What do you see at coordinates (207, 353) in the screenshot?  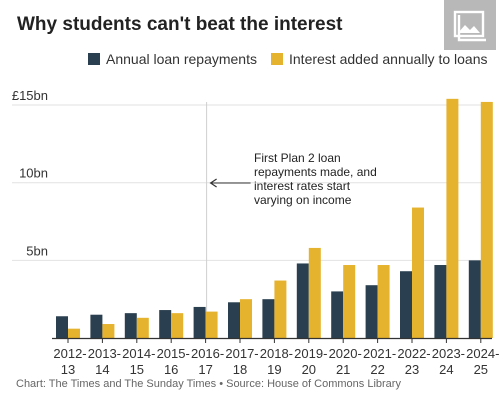 I see `x-tick-label: 2016-` at bounding box center [207, 353].